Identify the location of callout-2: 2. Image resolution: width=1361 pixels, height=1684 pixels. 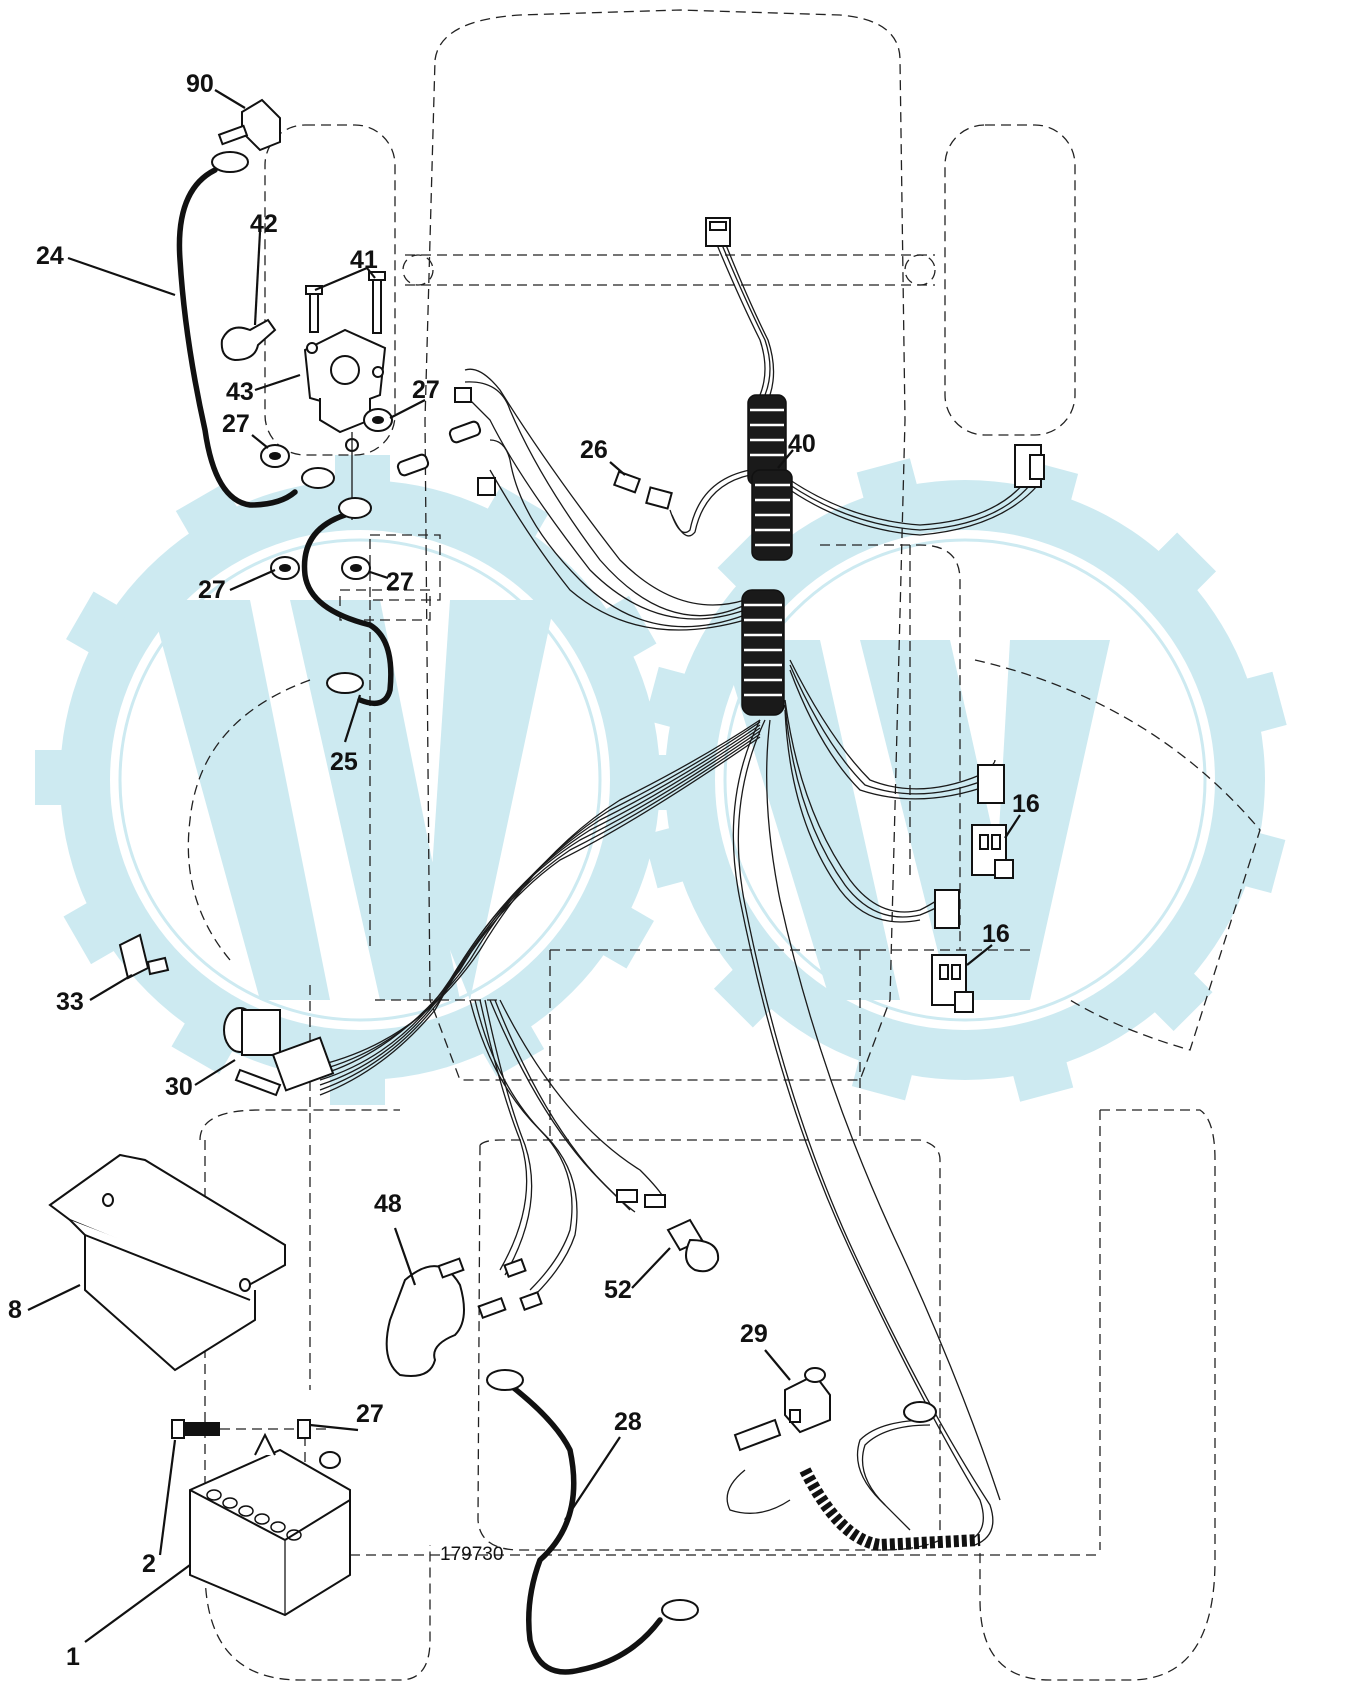
(149, 1564).